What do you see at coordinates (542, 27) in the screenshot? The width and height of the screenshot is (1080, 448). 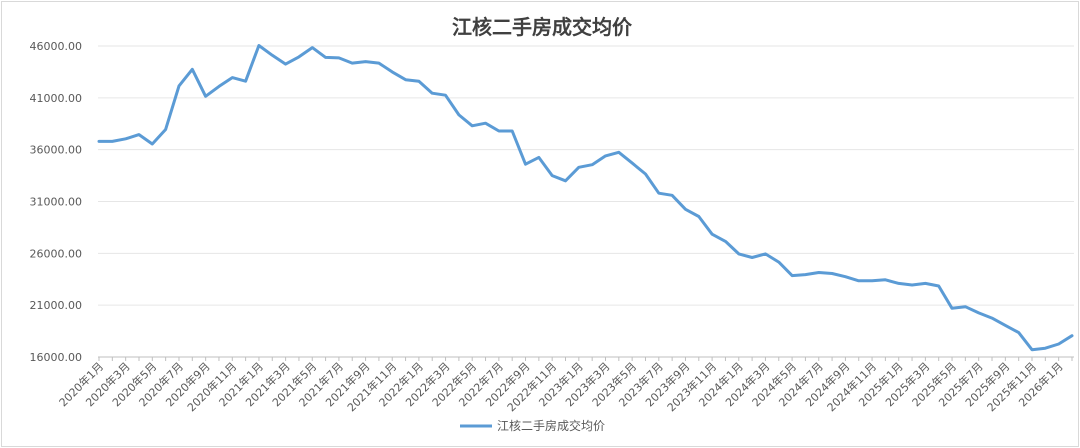 I see `chart-title: 江核二手房成交均价` at bounding box center [542, 27].